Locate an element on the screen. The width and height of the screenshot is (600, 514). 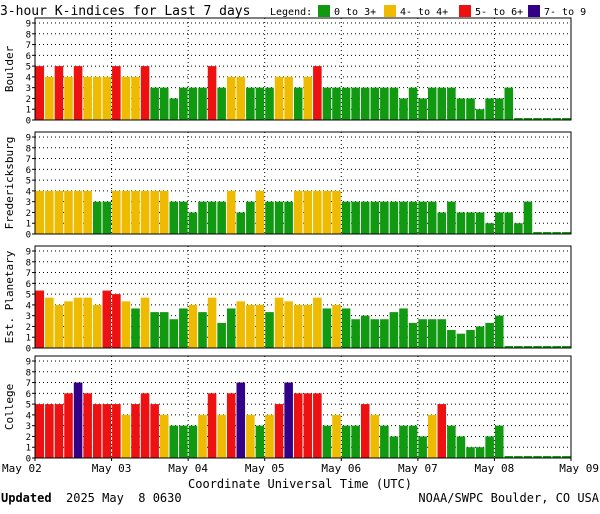
legend-item: 5- to 6+ is located at coordinates (491, 11).